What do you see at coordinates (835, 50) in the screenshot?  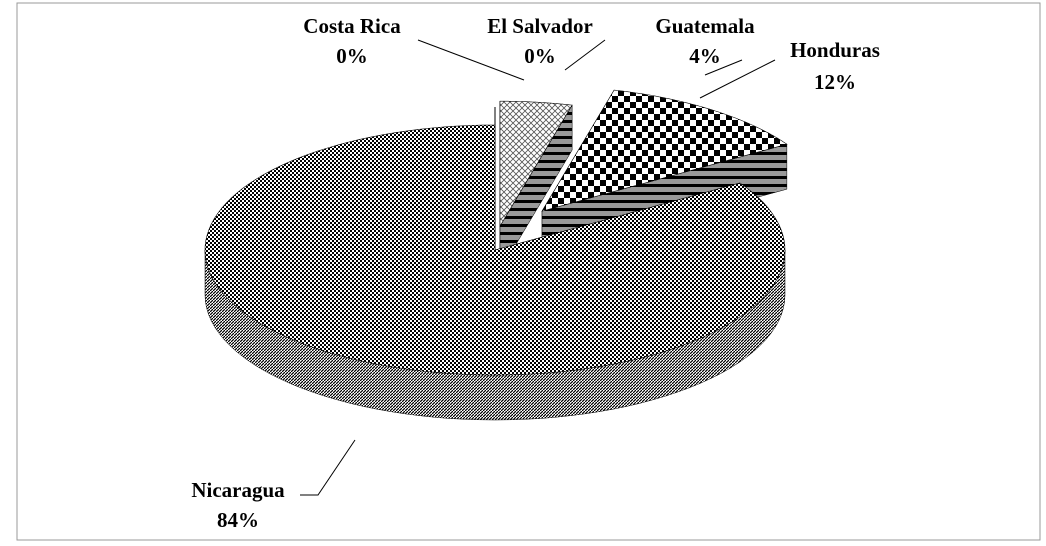 I see `slice-label: Honduras` at bounding box center [835, 50].